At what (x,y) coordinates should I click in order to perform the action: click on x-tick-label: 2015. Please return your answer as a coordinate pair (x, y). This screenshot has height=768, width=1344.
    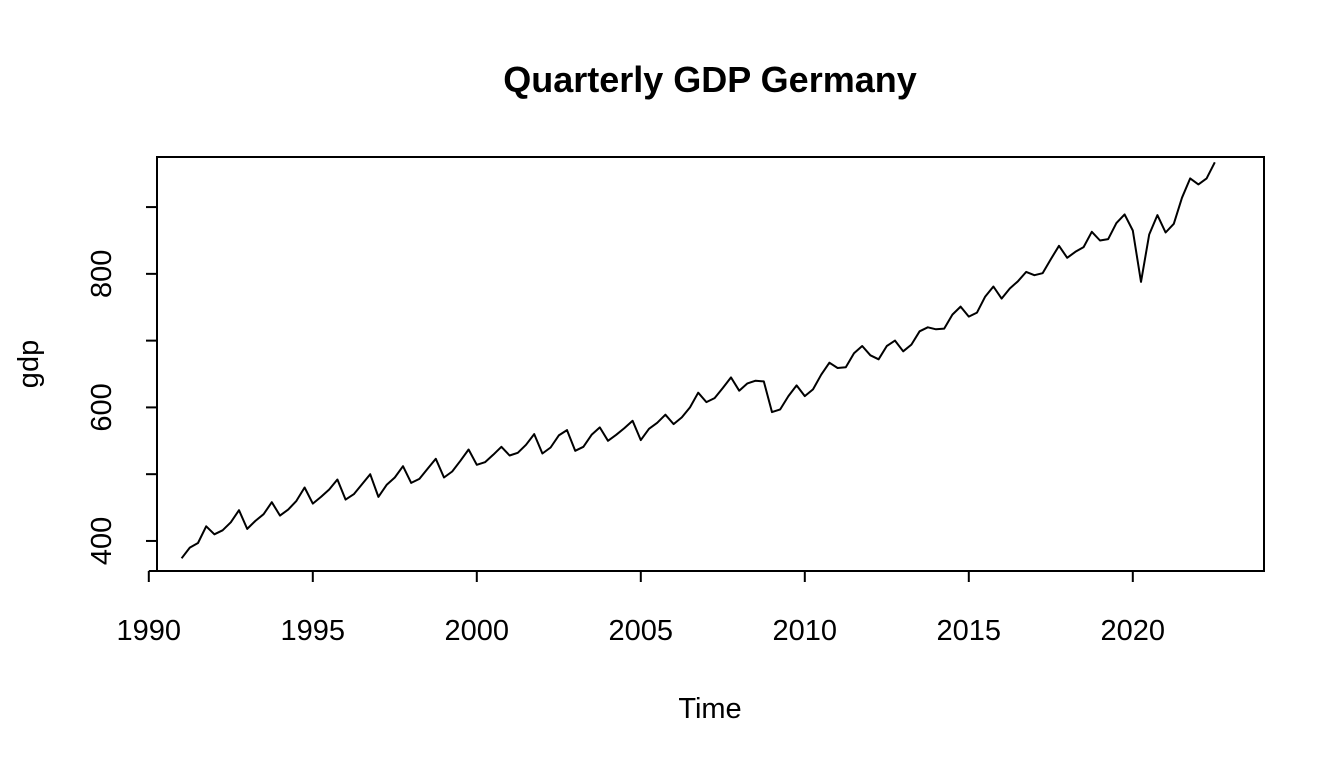
    Looking at the image, I should click on (969, 631).